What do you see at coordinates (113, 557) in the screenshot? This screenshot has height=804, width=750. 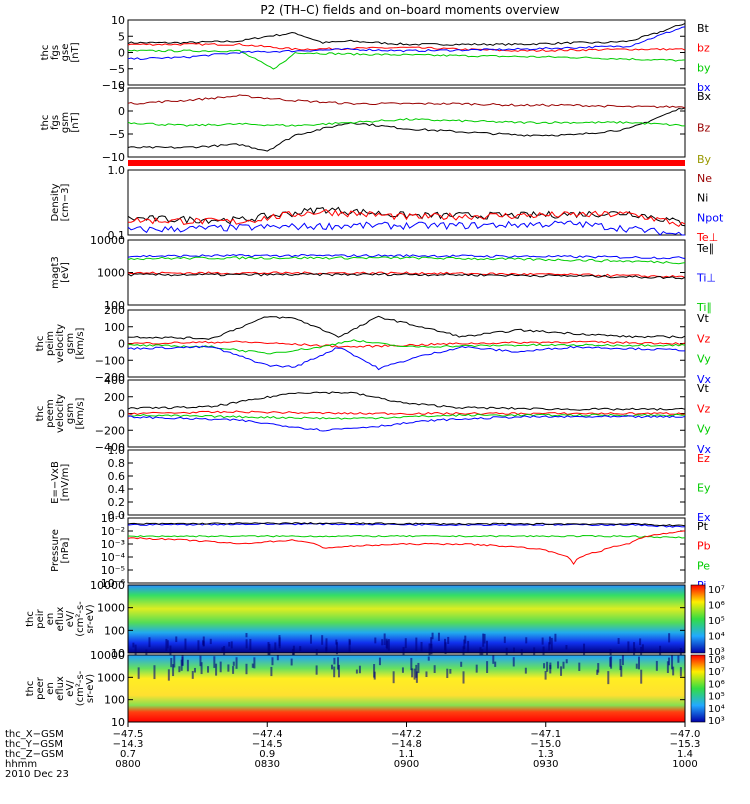 I see `y-tick-label: 10⁻⁴` at bounding box center [113, 557].